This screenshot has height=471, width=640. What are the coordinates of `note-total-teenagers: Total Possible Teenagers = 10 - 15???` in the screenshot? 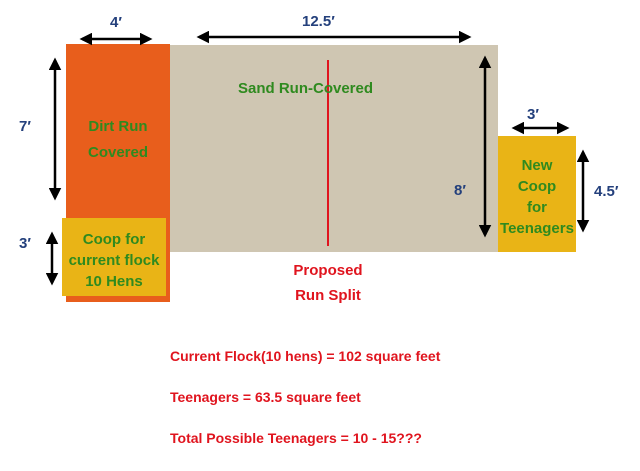 It's located at (296, 438).